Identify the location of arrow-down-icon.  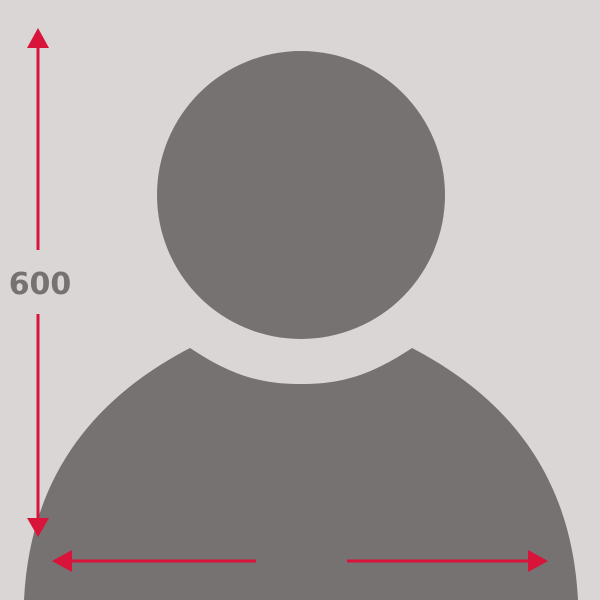
(38, 527).